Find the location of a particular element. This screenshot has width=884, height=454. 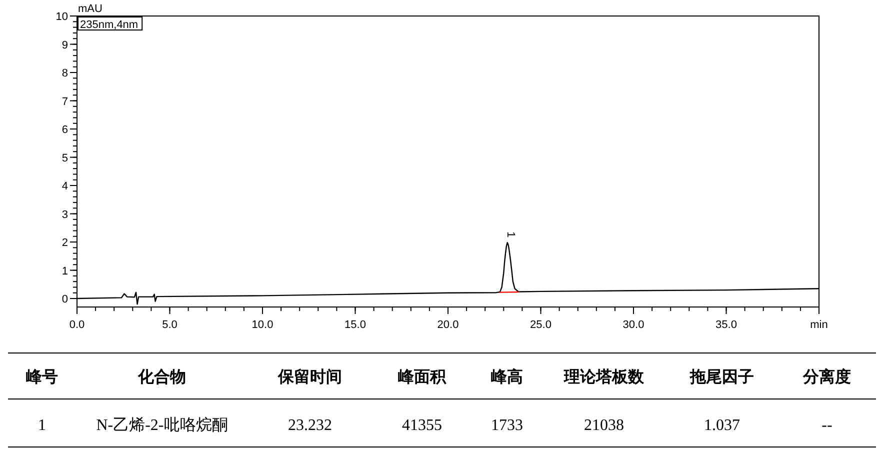

y-tick-label: 1 is located at coordinates (65, 271).